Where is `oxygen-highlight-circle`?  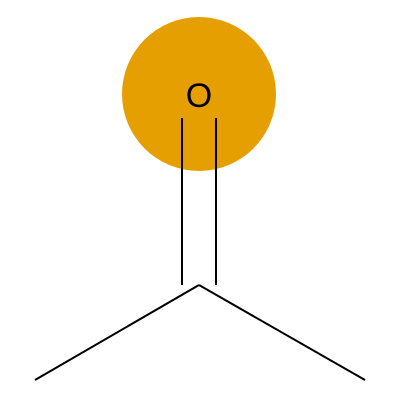
oxygen-highlight-circle is located at coordinates (199, 94).